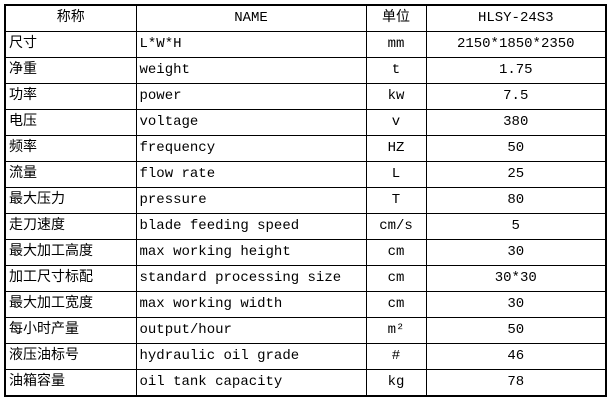  What do you see at coordinates (70, 44) in the screenshot?
I see `spec-label-cell: 尺寸` at bounding box center [70, 44].